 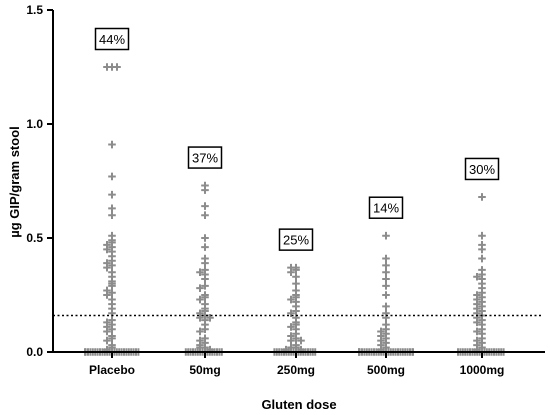 I want to click on y-tick-label: 0.5, so click(x=34, y=238).